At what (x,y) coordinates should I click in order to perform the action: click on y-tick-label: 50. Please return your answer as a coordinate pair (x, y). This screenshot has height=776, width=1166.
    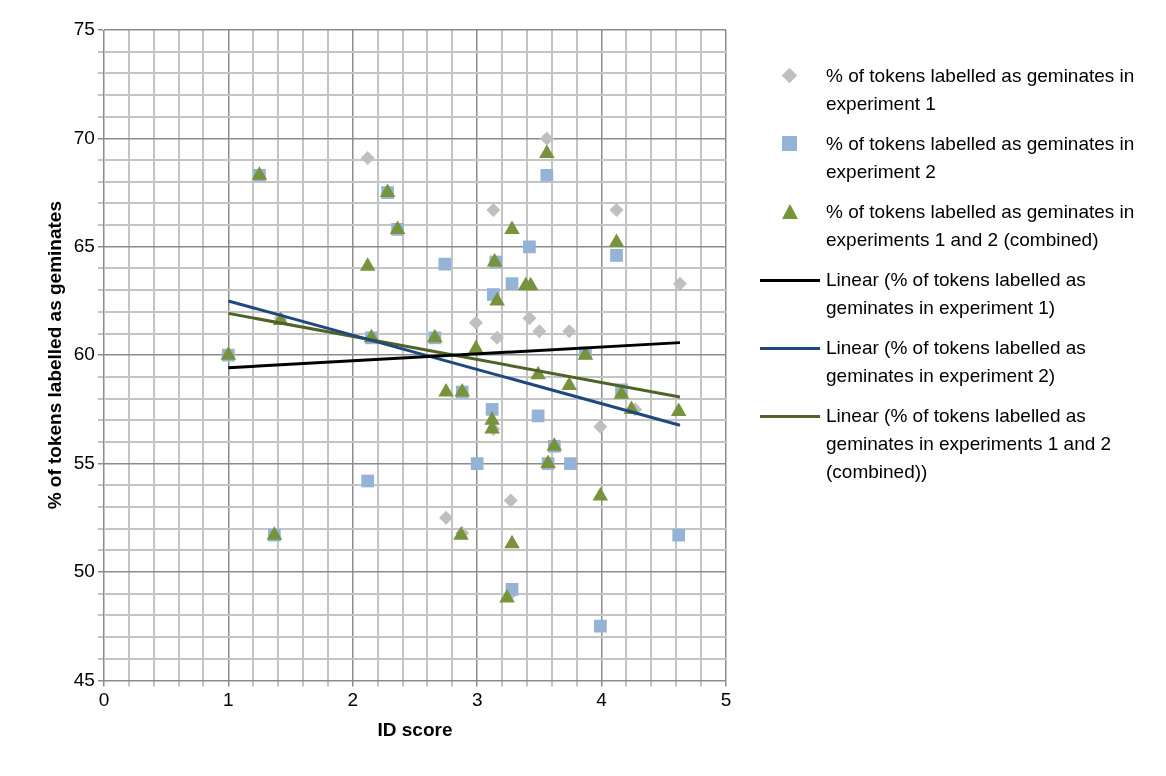
    Looking at the image, I should click on (84, 571).